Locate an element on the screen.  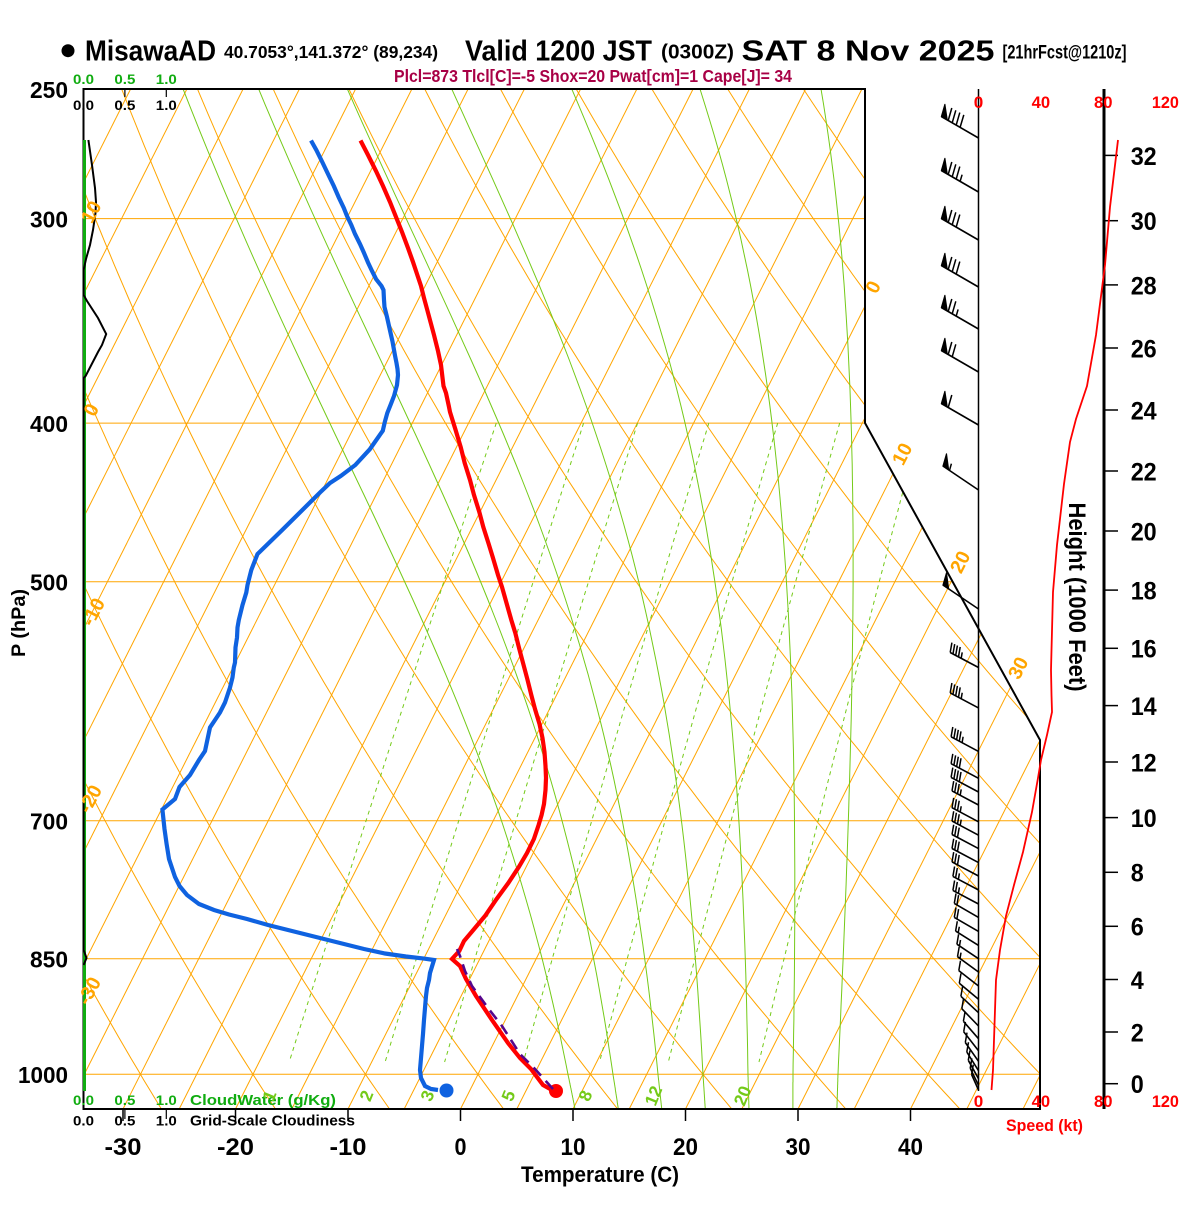
svg-text: -30 is located at coordinates (123, 1147).